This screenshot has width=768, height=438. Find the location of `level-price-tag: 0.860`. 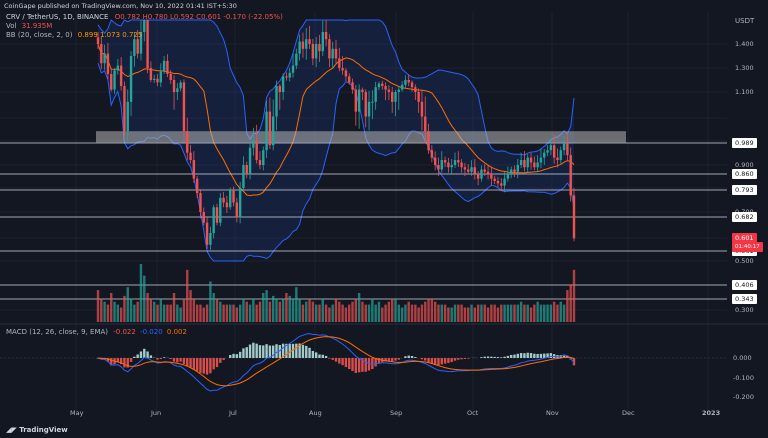

level-price-tag: 0.860 is located at coordinates (744, 174).